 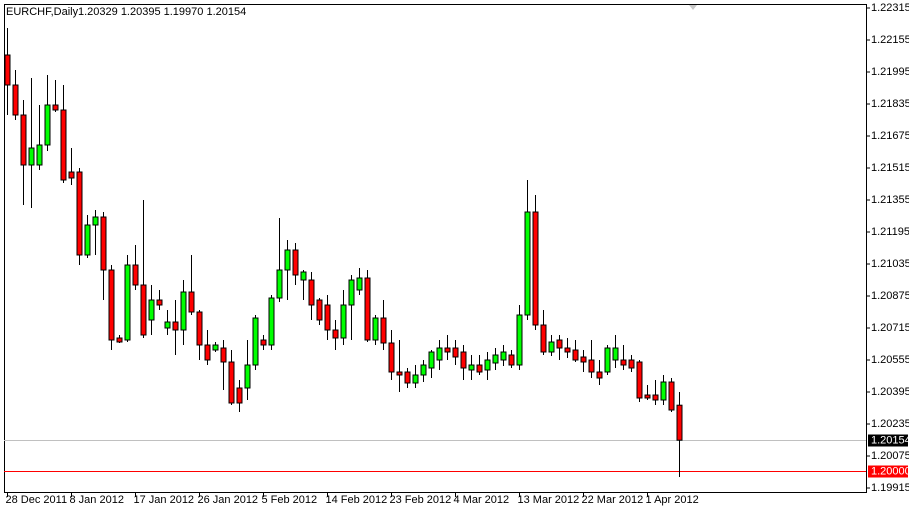 What do you see at coordinates (890, 456) in the screenshot?
I see `y-tick-label: 1.20075` at bounding box center [890, 456].